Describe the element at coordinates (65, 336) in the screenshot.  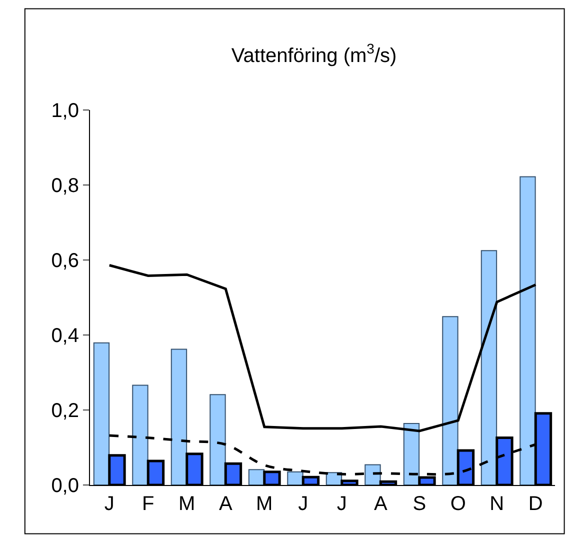
I see `y-tick-label: 0,4` at that location.